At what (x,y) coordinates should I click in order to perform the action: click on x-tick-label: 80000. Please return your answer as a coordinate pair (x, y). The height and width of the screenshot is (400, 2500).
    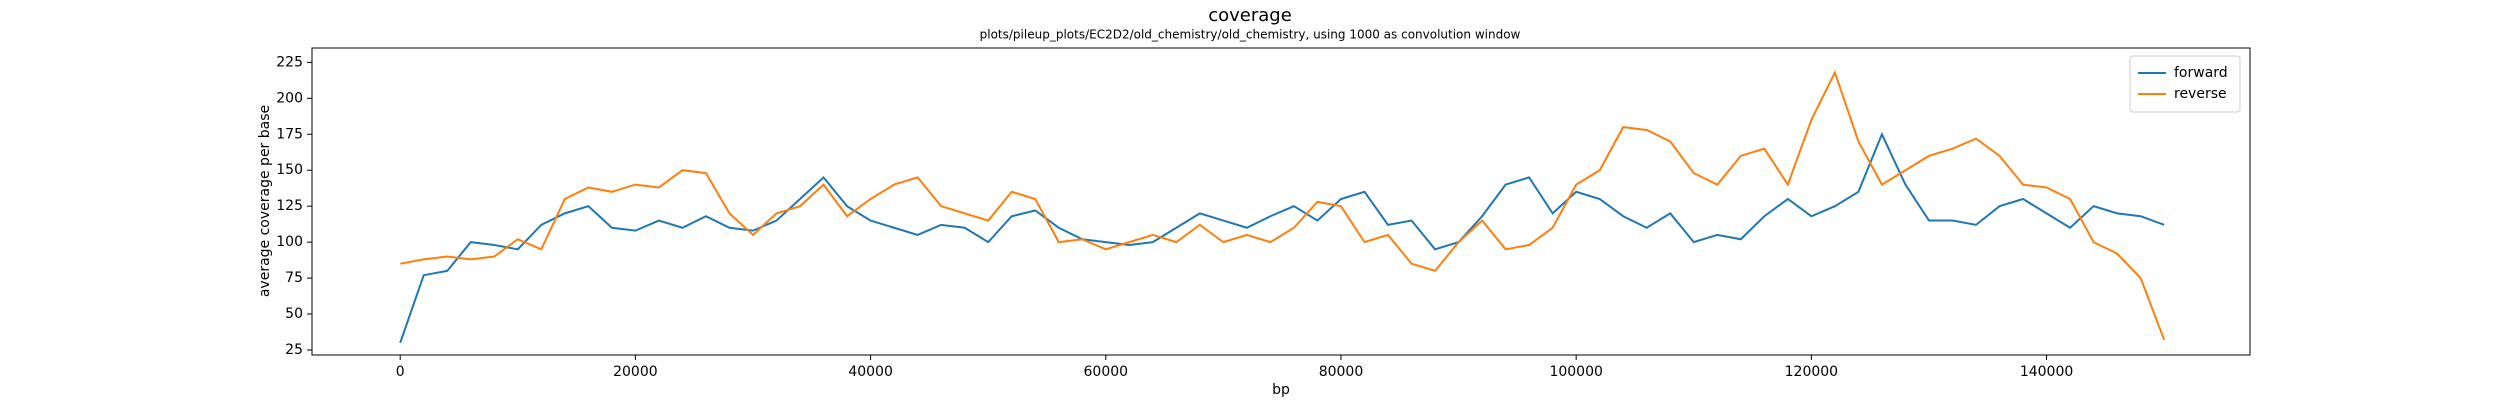
    Looking at the image, I should click on (1341, 372).